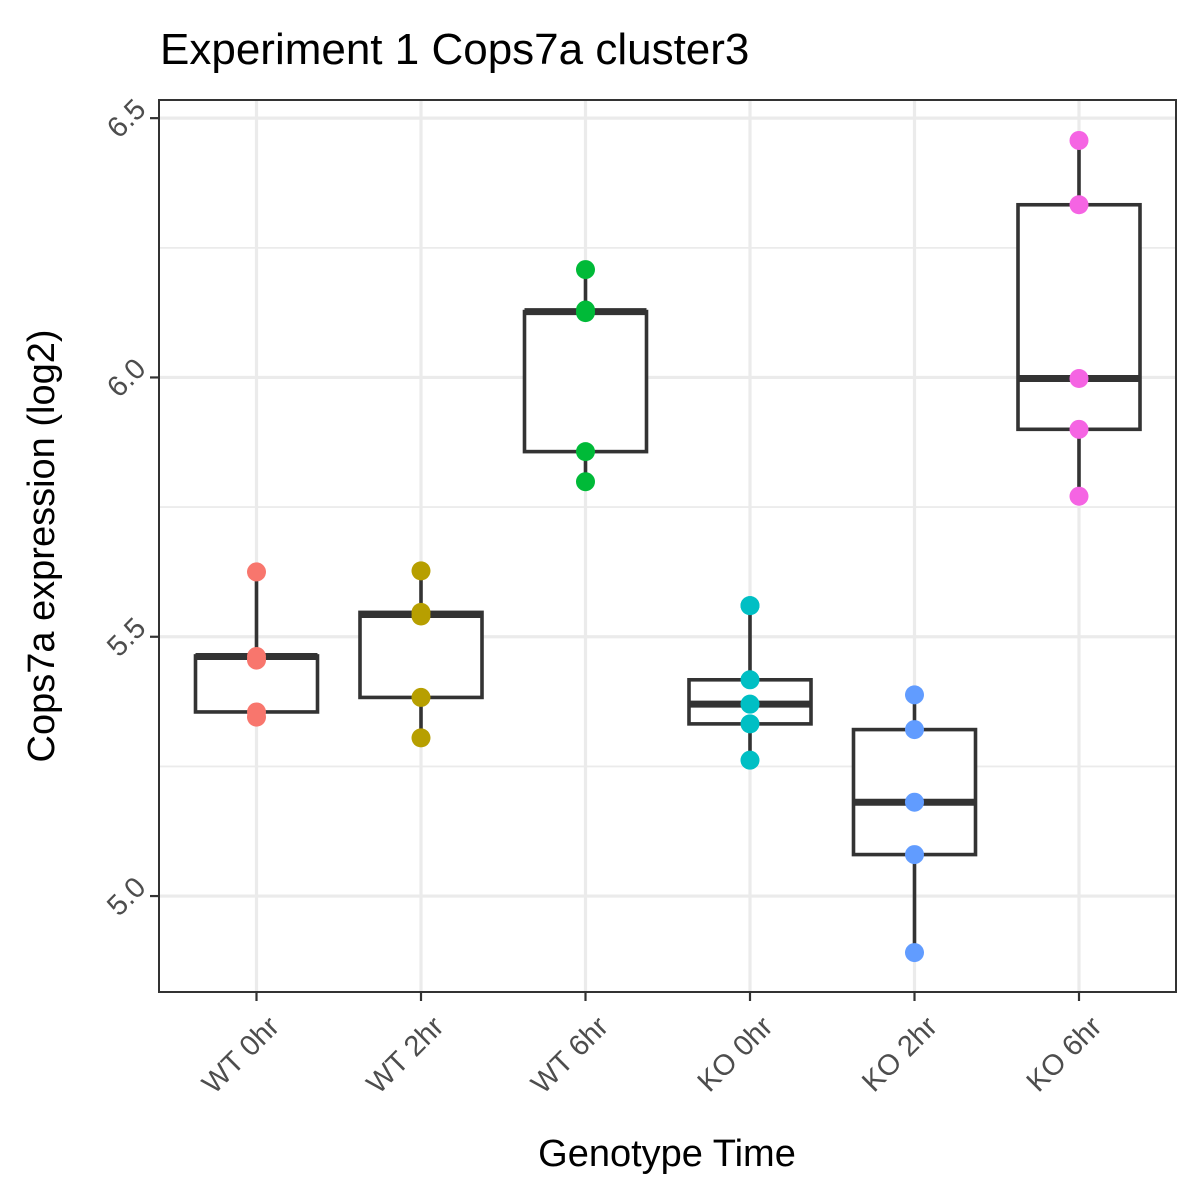  Describe the element at coordinates (406, 1055) in the screenshot. I see `x-tick-label: WT 2hr` at that location.